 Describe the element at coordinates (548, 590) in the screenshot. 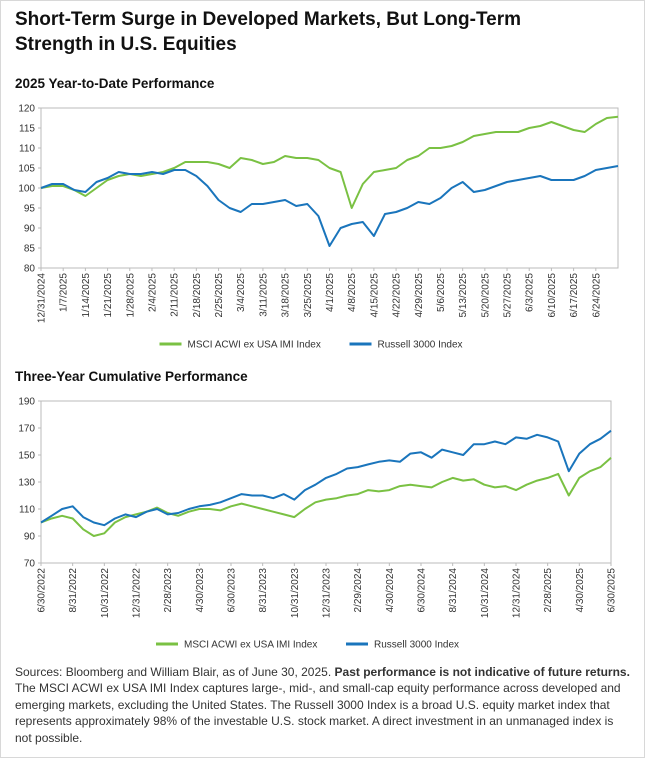

I see `x-tick-label: 2/28/2025` at that location.